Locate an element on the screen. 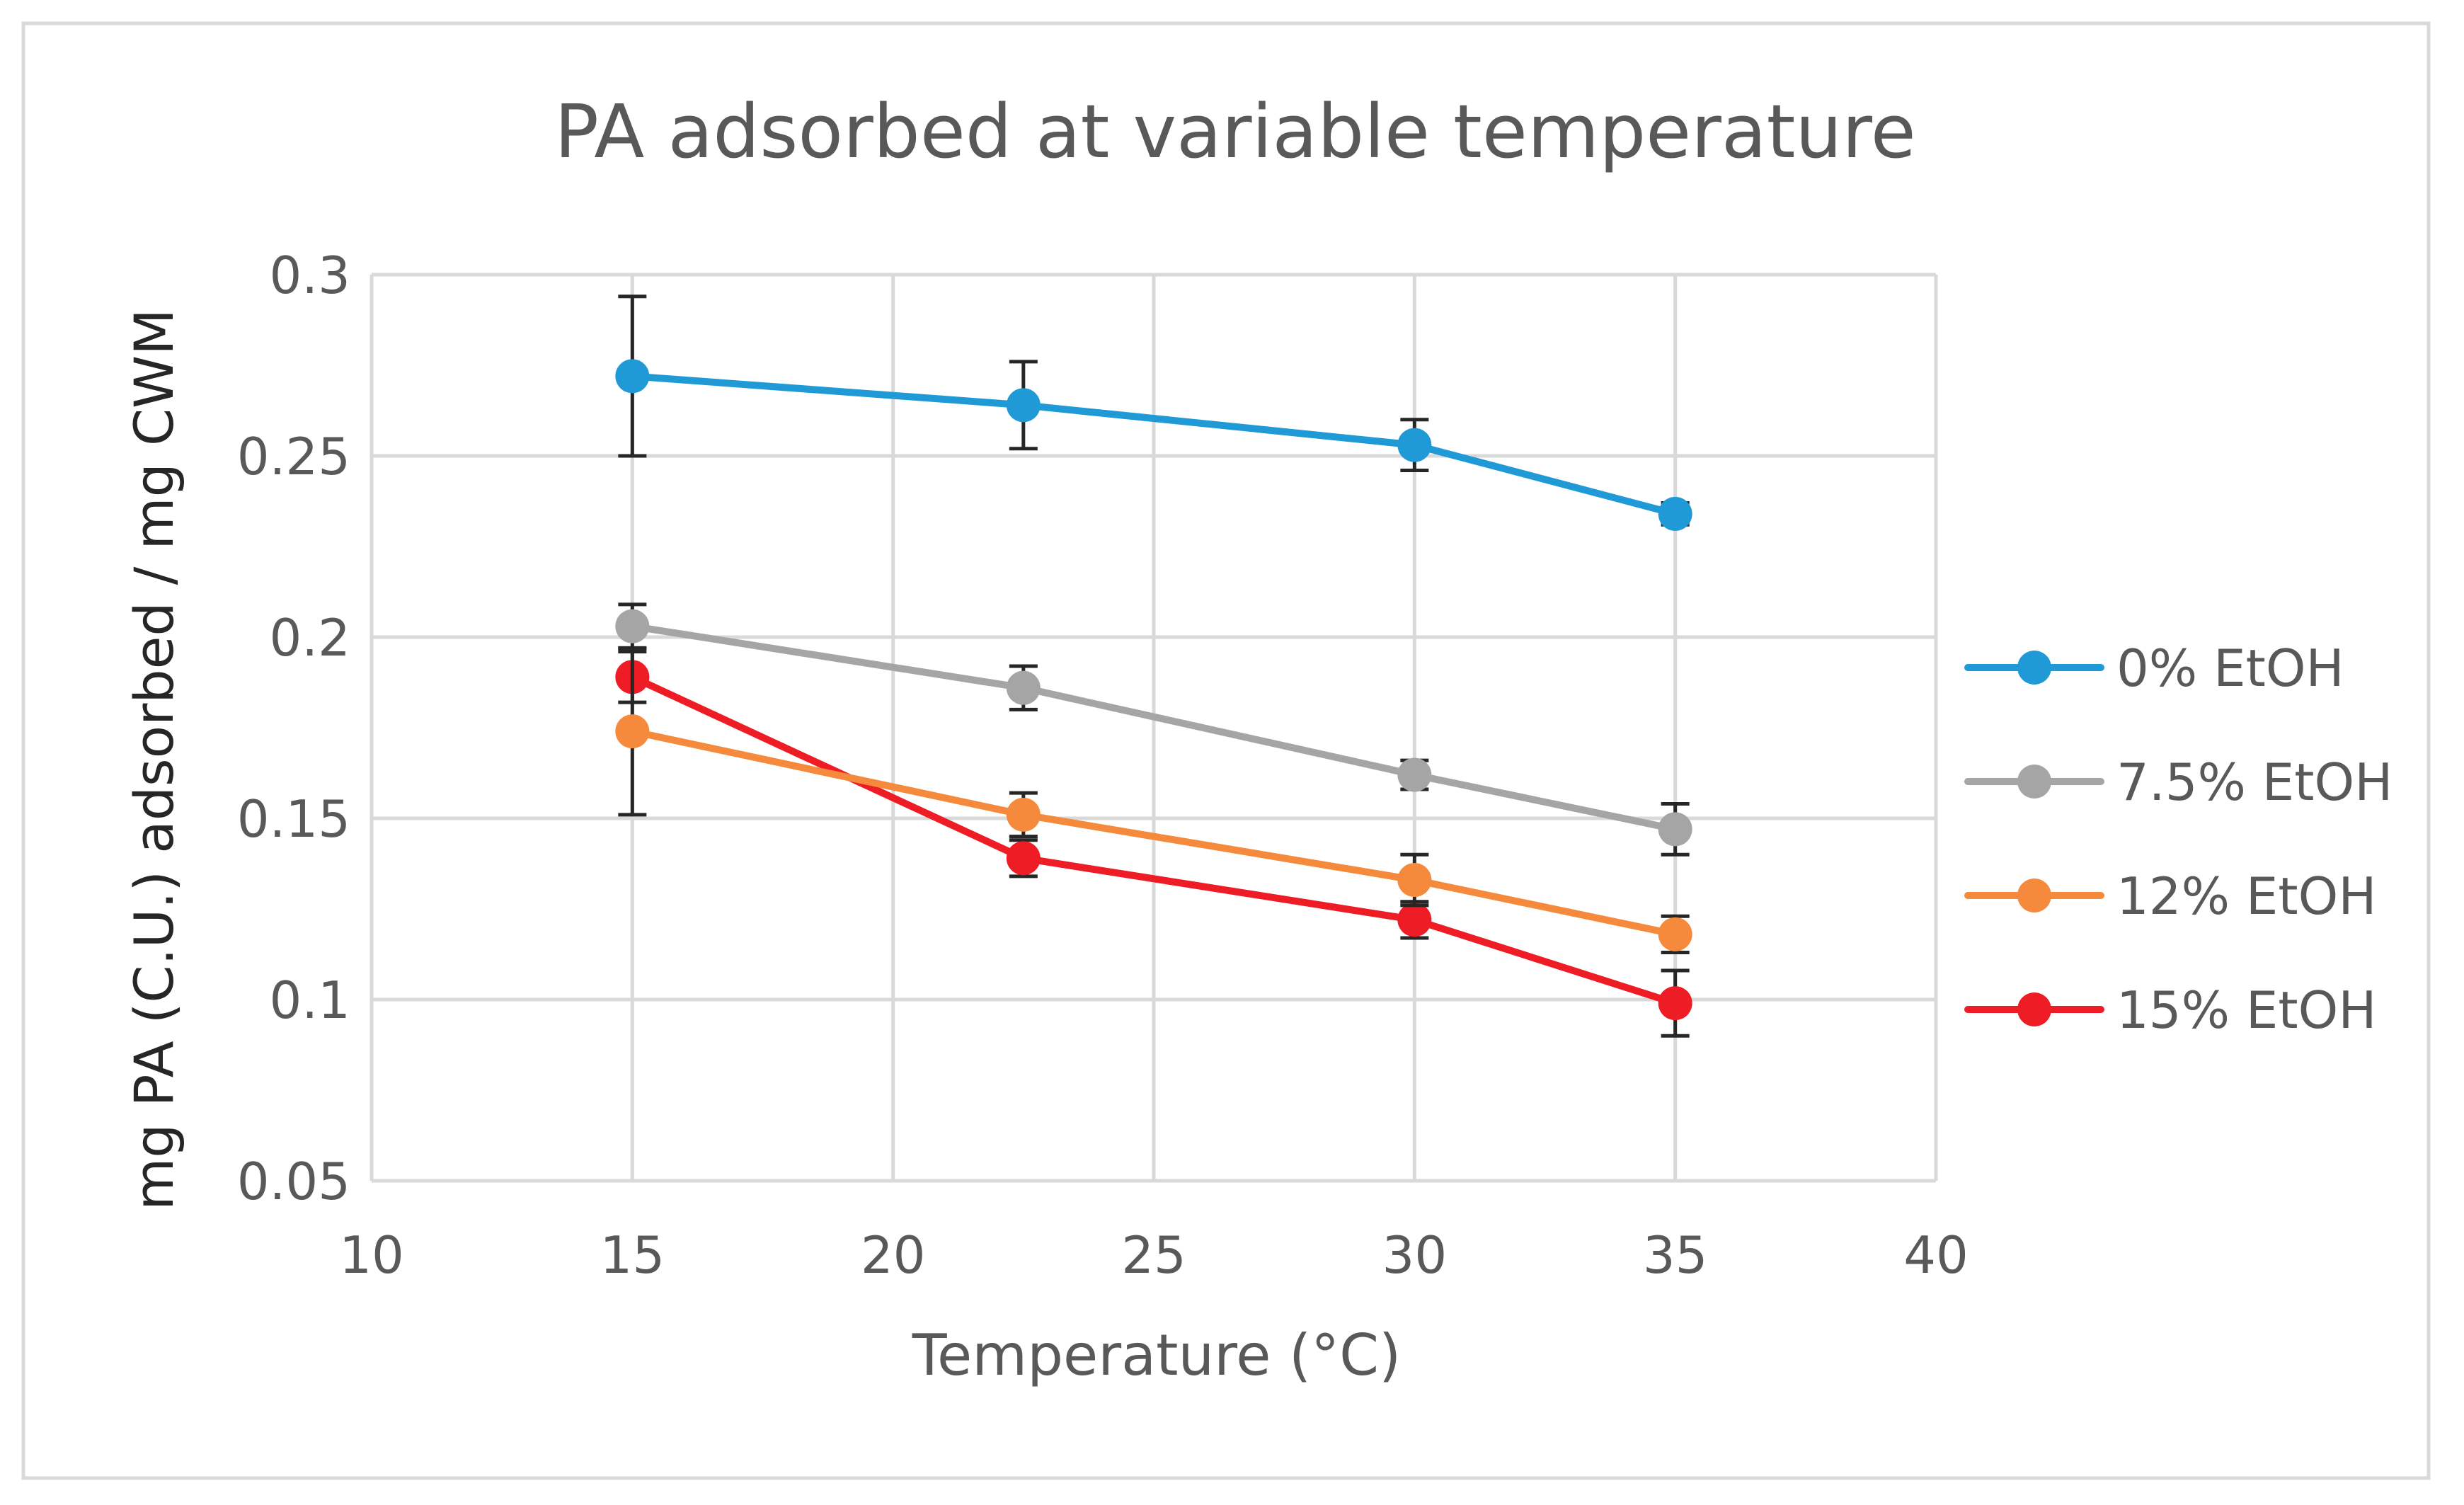 The image size is (2464, 1505). legend-label: 12% EtOH is located at coordinates (2246, 896).